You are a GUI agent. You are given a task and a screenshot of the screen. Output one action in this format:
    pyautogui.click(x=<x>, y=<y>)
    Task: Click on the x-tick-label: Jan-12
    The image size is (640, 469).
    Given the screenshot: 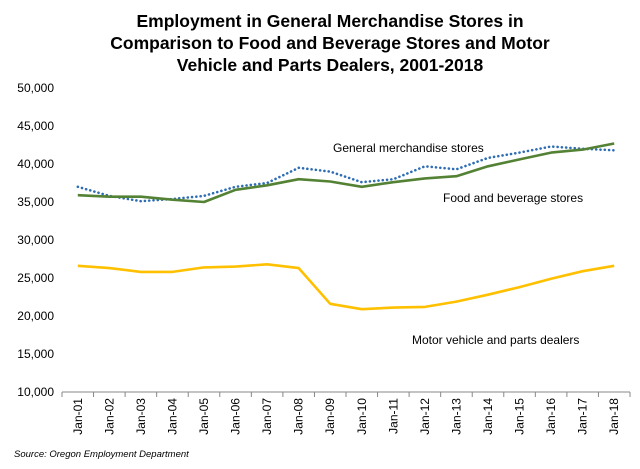 What is the action you would take?
    pyautogui.click(x=425, y=416)
    